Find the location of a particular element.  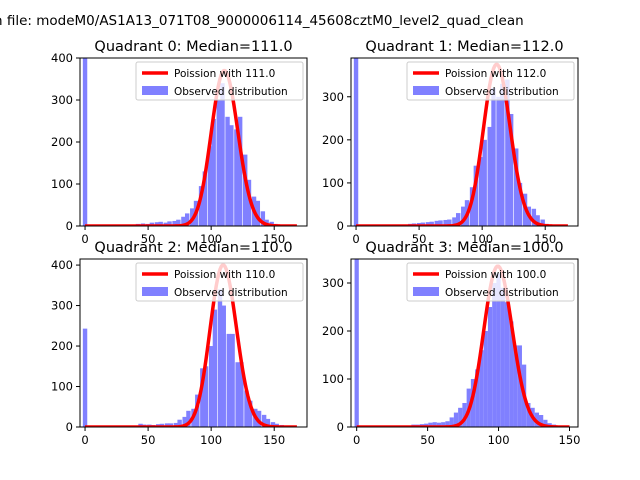

axes-frame is located at coordinates (464, 343).